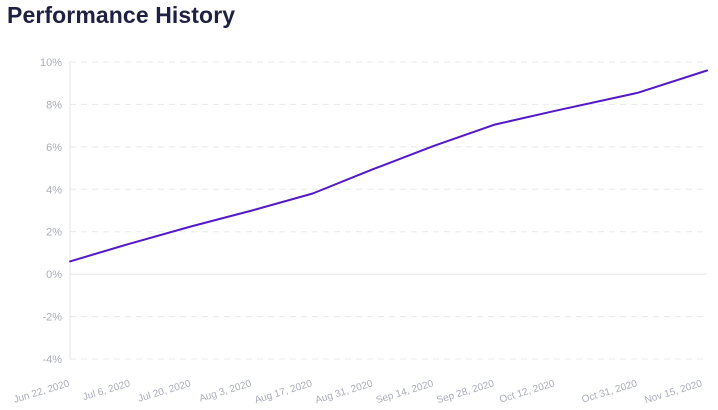  What do you see at coordinates (52, 360) in the screenshot?
I see `y-tick-label: -4%` at bounding box center [52, 360].